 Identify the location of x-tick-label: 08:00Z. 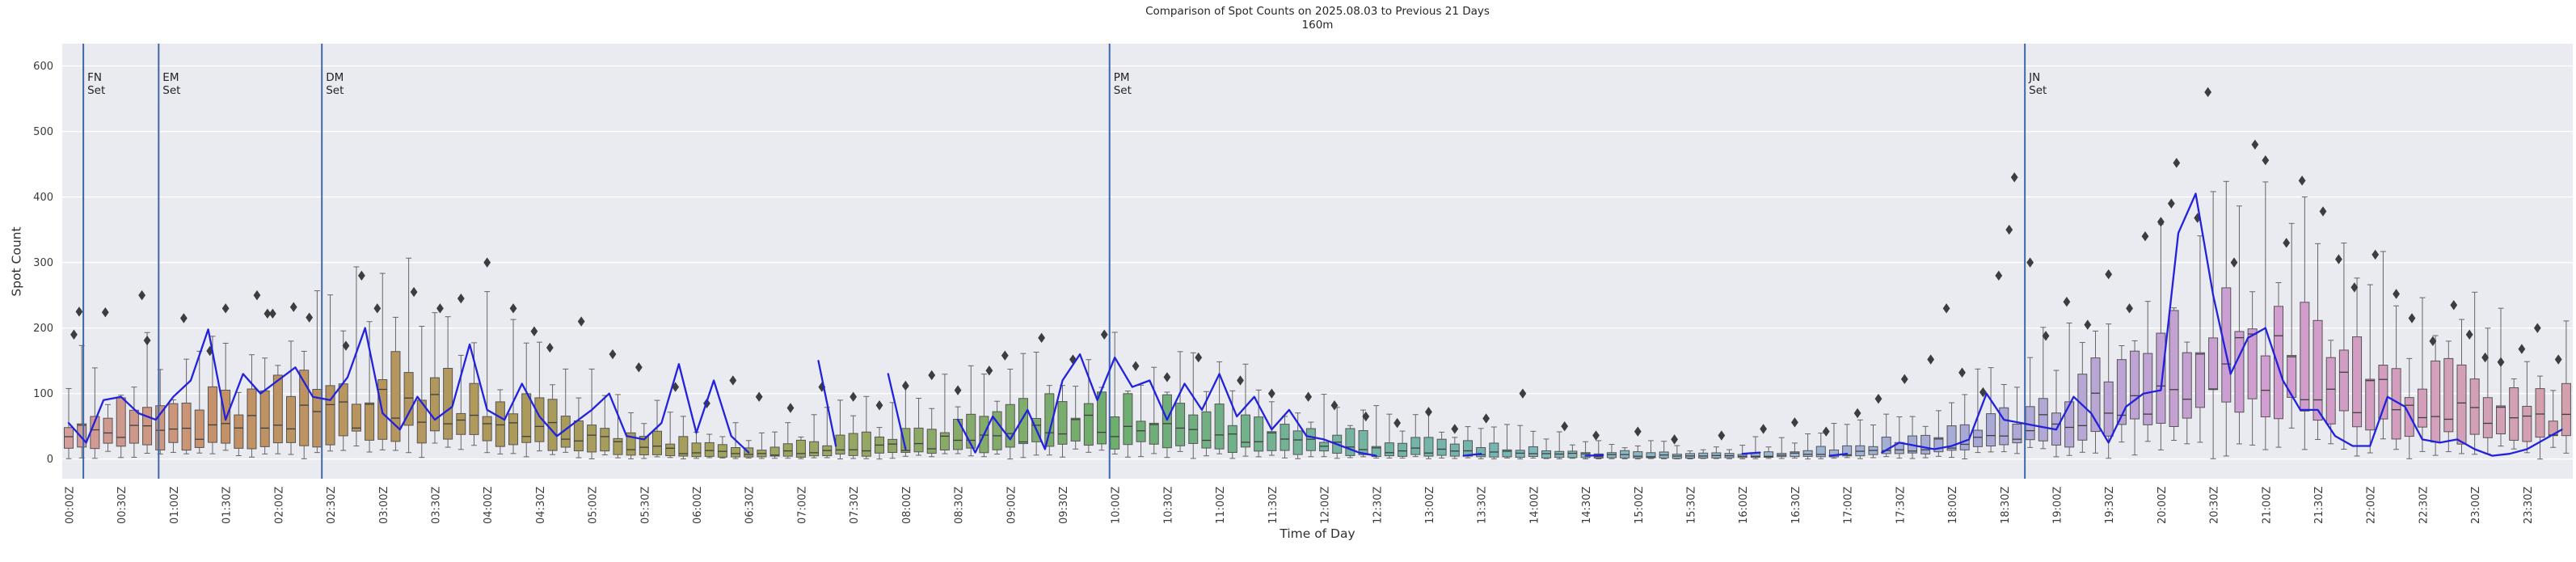
(907, 505).